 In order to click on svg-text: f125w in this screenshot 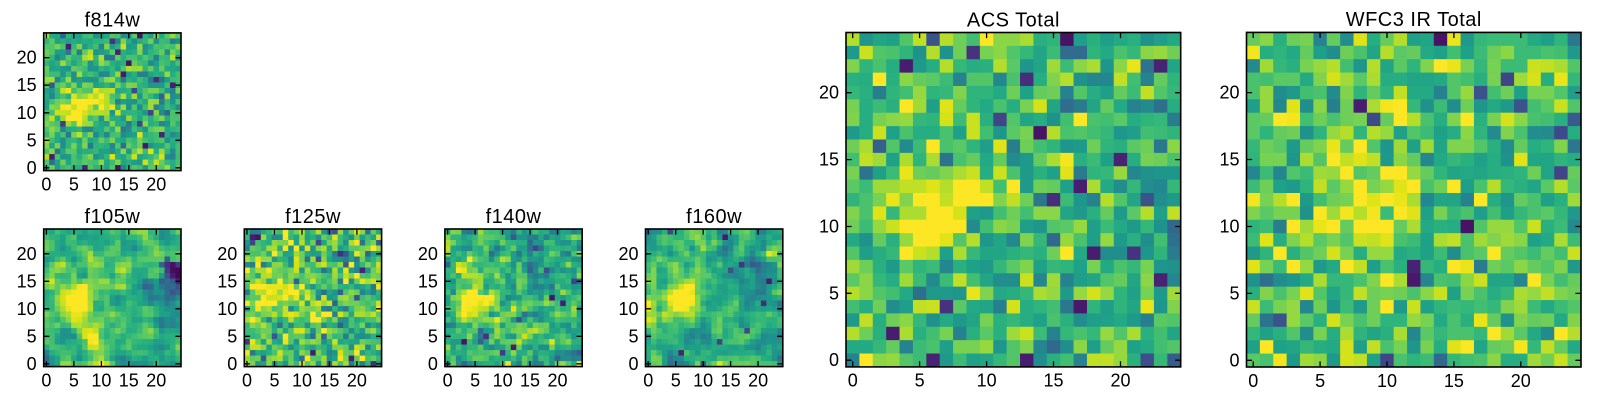, I will do `click(313, 217)`.